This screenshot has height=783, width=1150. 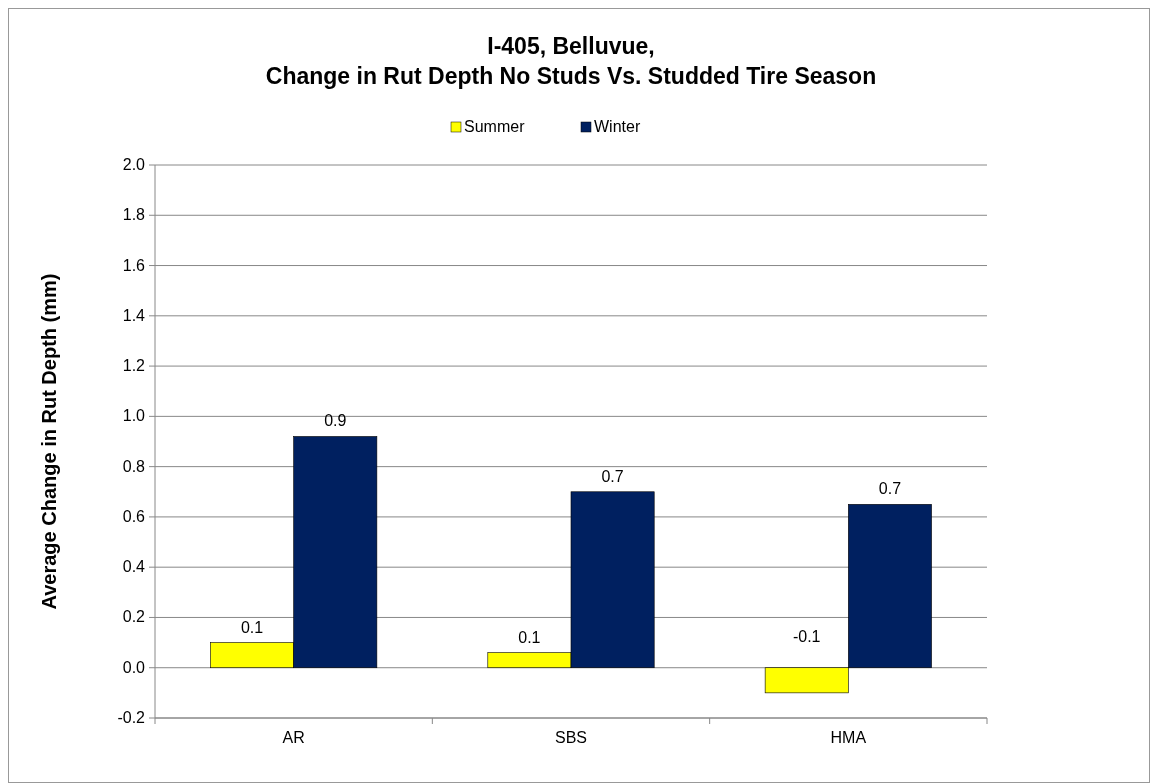 What do you see at coordinates (134, 315) in the screenshot?
I see `y-tick-label: 1.4` at bounding box center [134, 315].